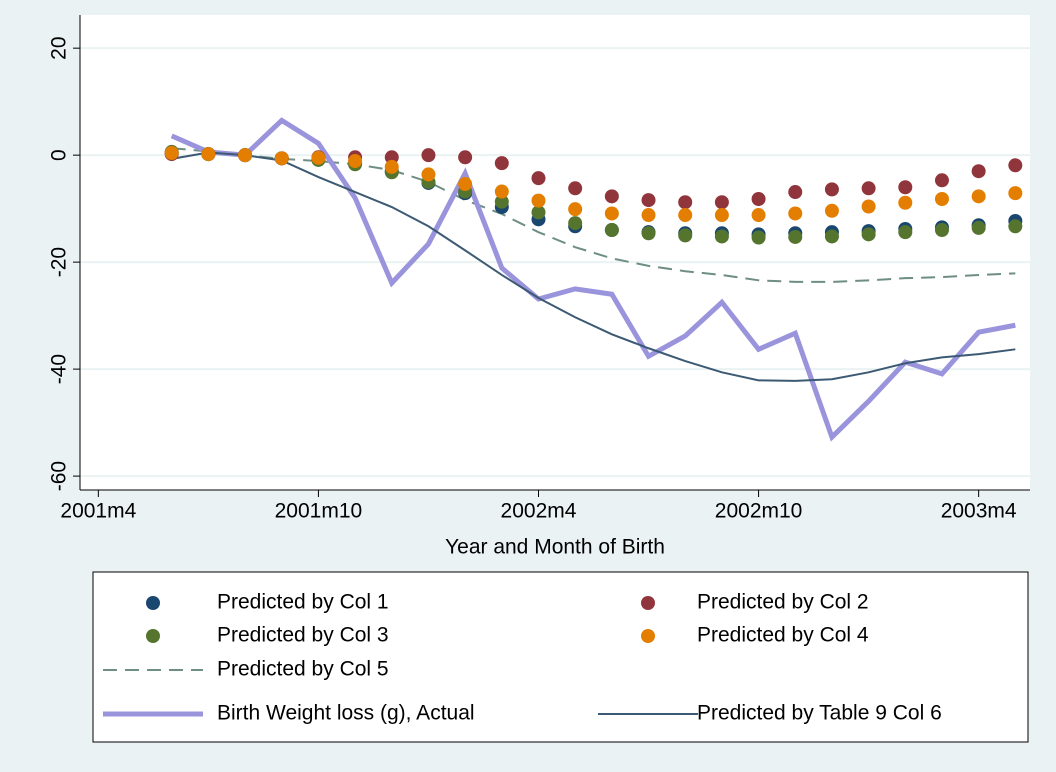 The image size is (1056, 772). What do you see at coordinates (59, 47) in the screenshot?
I see `y-tick-label: 20` at bounding box center [59, 47].